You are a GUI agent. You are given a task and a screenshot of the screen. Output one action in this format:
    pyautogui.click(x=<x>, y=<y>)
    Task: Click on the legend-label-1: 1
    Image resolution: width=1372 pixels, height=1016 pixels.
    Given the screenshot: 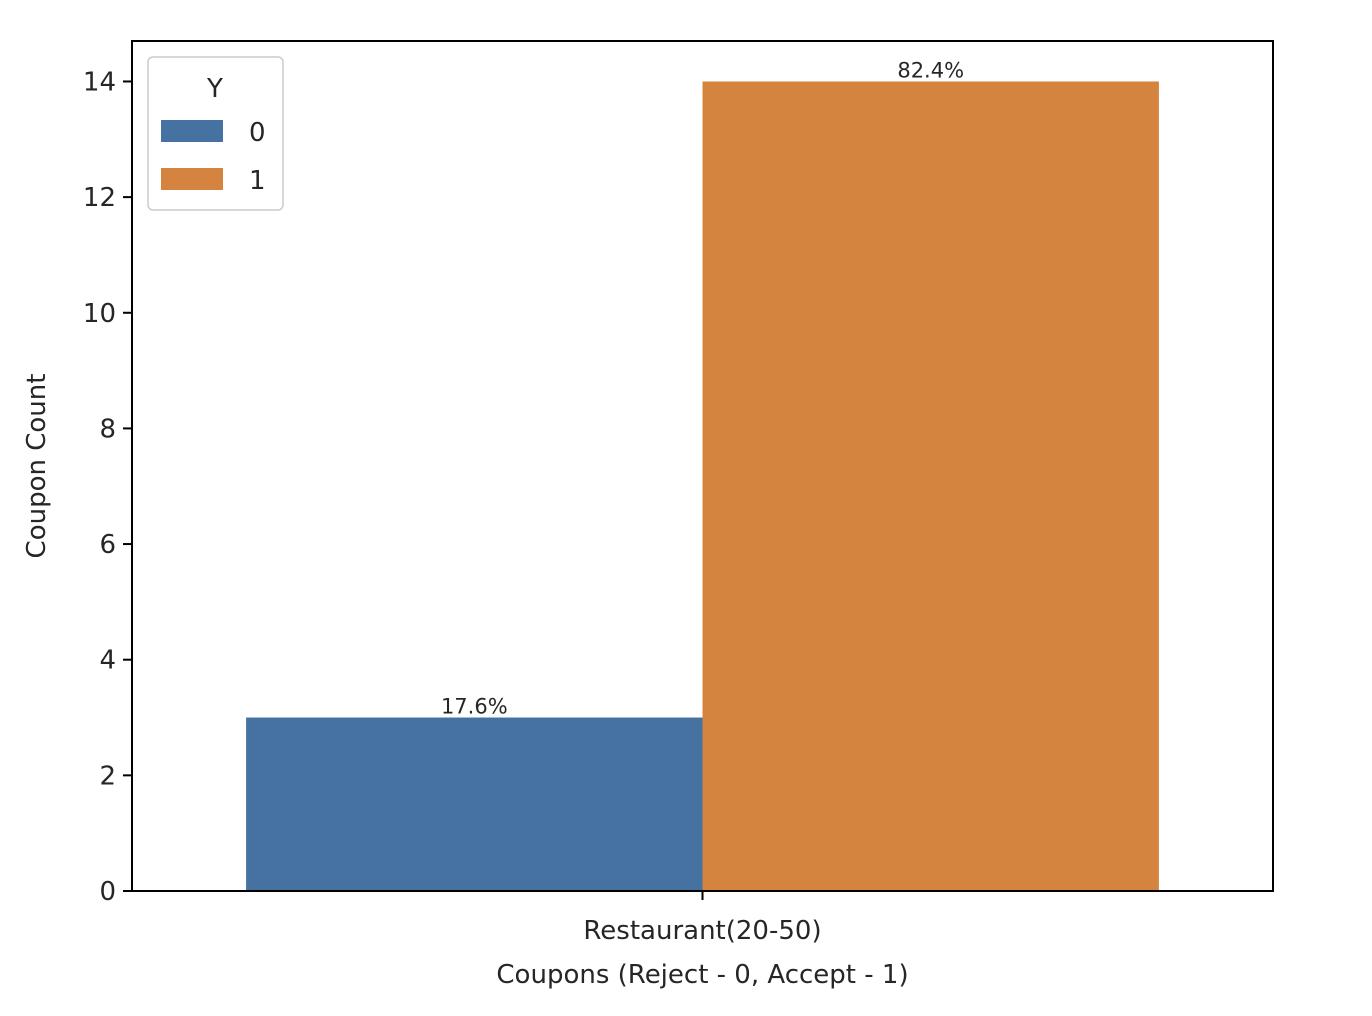 What is the action you would take?
    pyautogui.click(x=257, y=181)
    